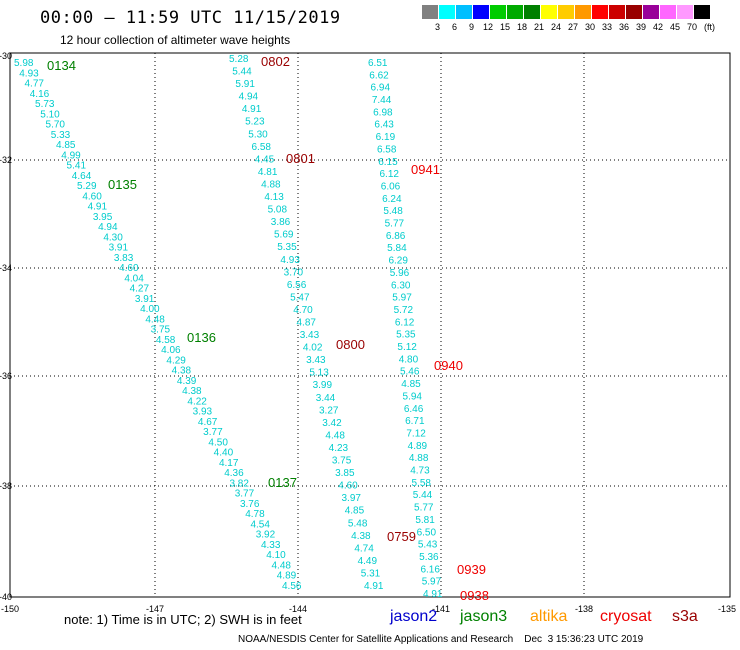  Describe the element at coordinates (113, 237) in the screenshot. I see `wave-height-value: 4.30` at that location.